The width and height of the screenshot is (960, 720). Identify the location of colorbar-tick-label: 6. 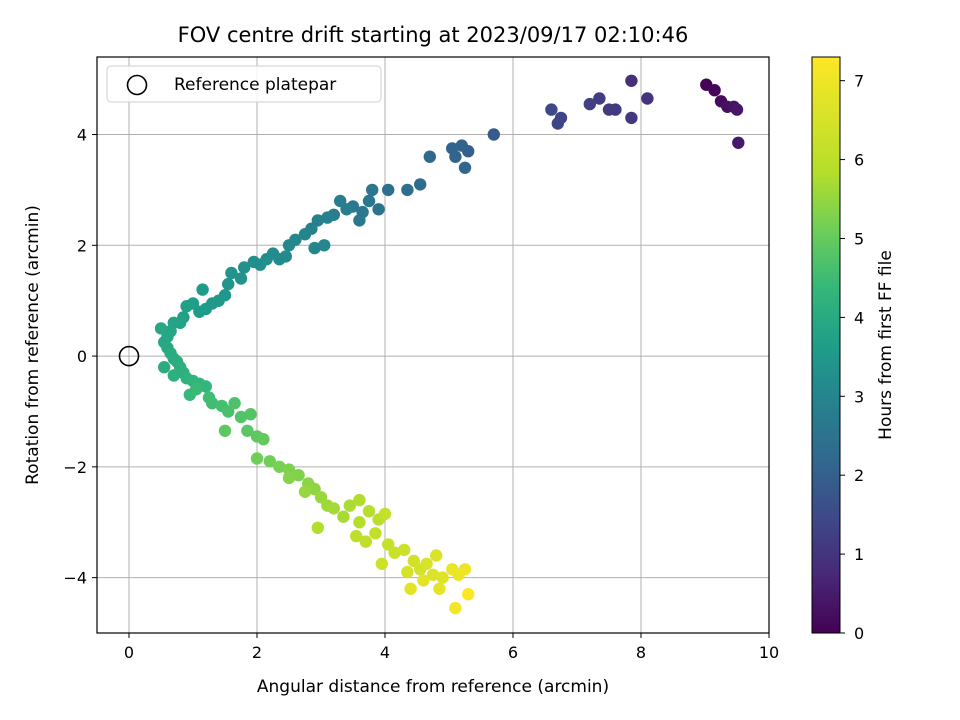
(859, 160).